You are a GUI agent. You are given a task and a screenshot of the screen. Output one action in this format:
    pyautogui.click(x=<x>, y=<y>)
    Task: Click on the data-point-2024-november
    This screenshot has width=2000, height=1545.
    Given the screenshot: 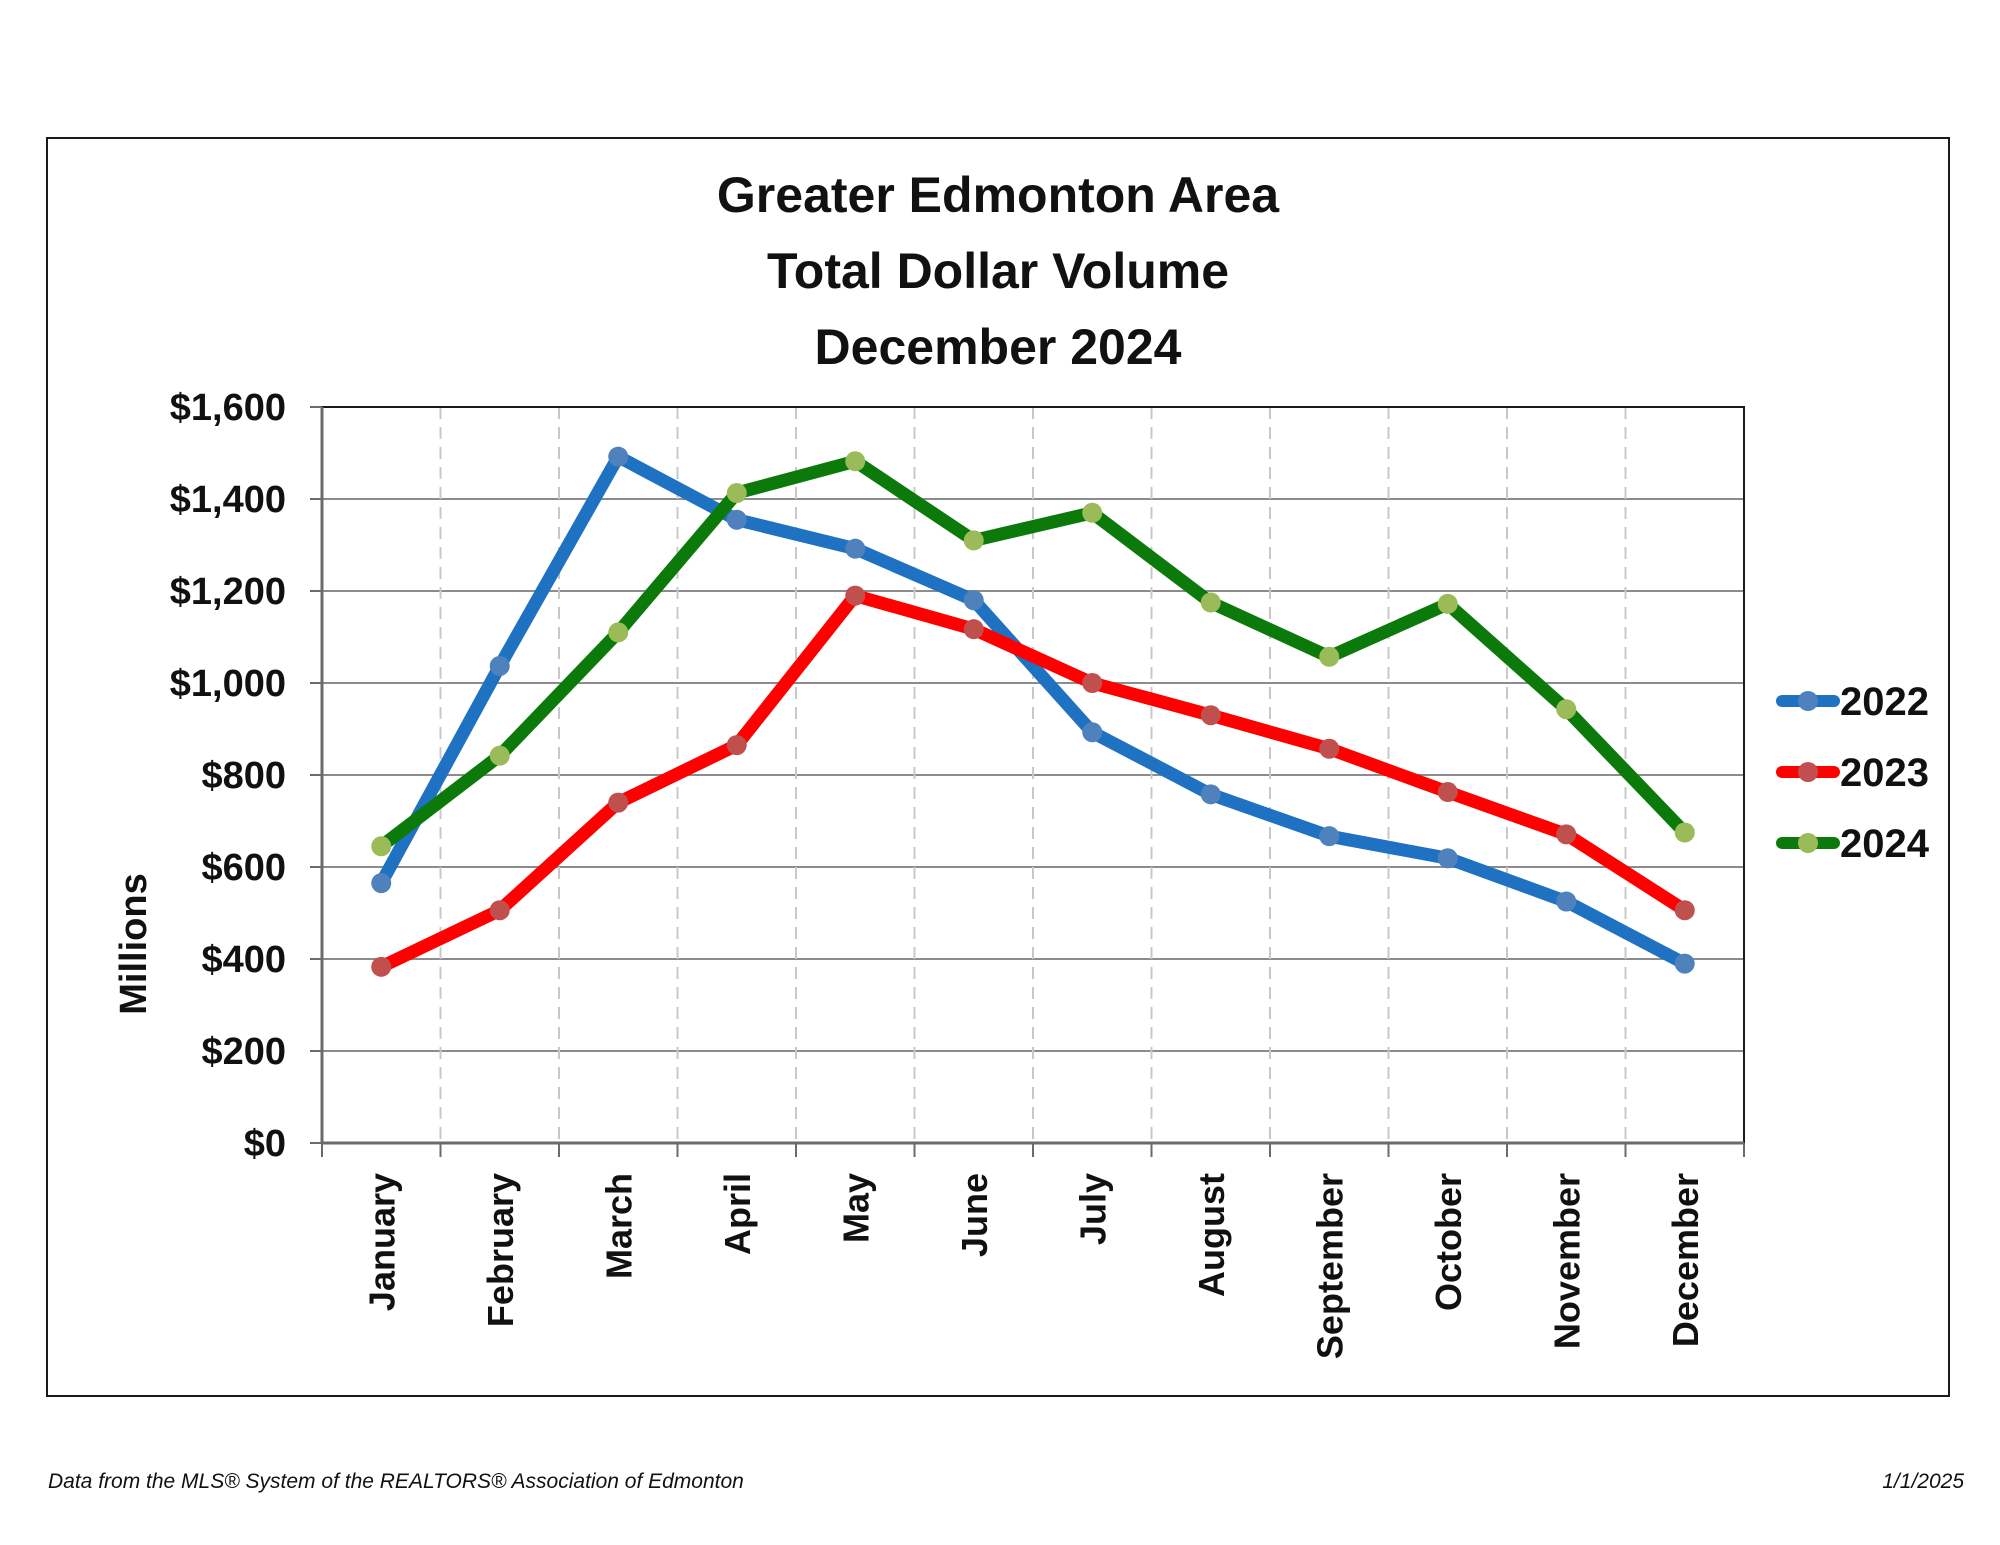 What is the action you would take?
    pyautogui.click(x=1566, y=709)
    